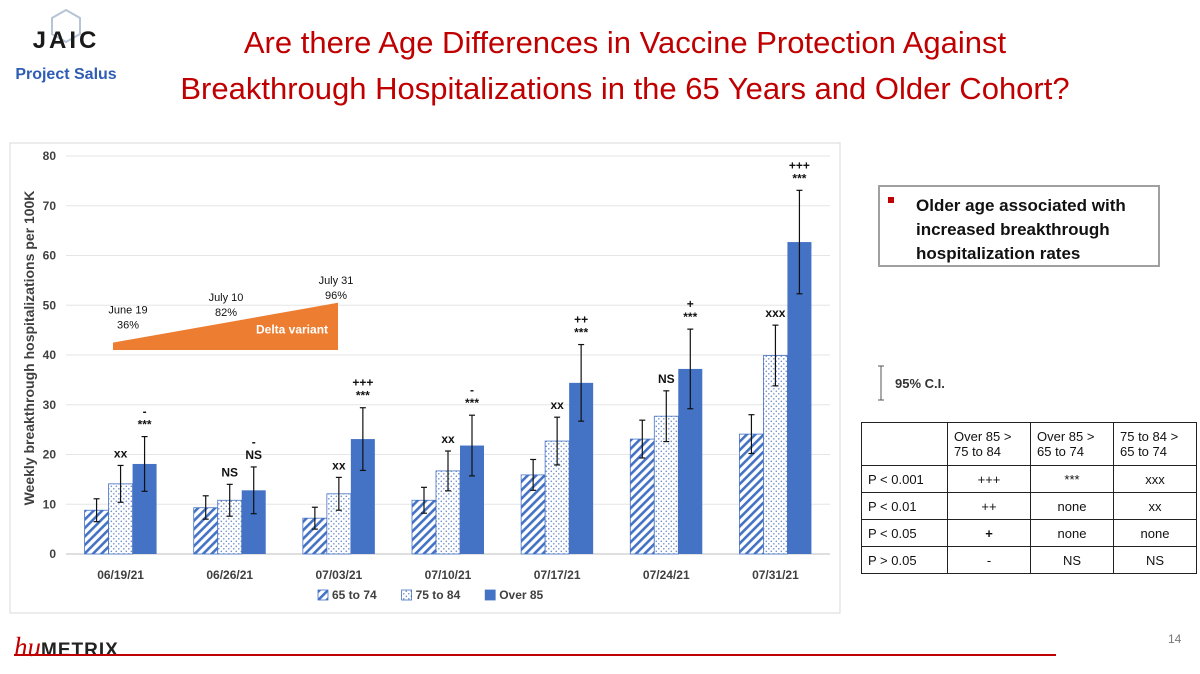 Image resolution: width=1200 pixels, height=674 pixels. Describe the element at coordinates (50, 355) in the screenshot. I see `y-tick-label: 40` at that location.